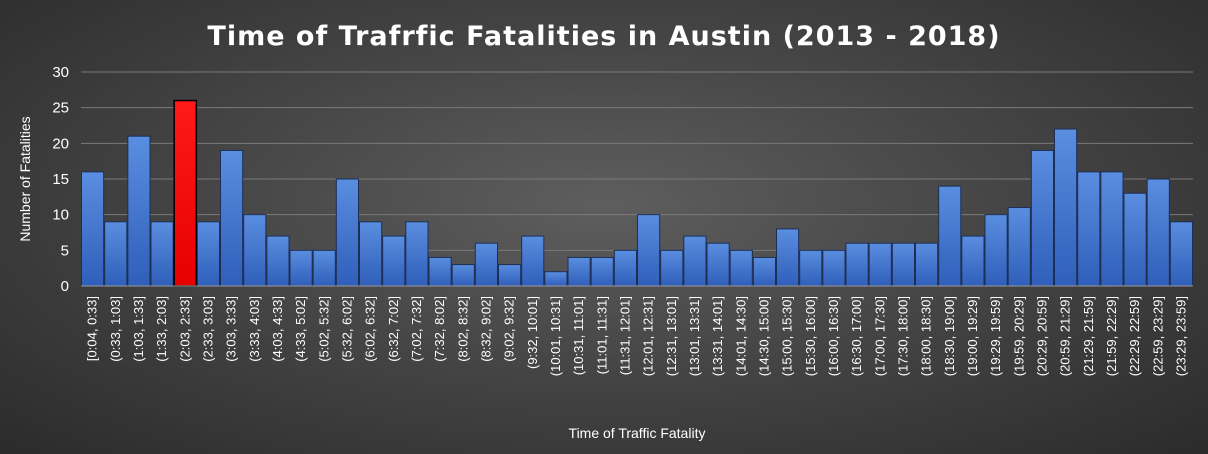  I want to click on y-tick-label: 25, so click(60, 108).